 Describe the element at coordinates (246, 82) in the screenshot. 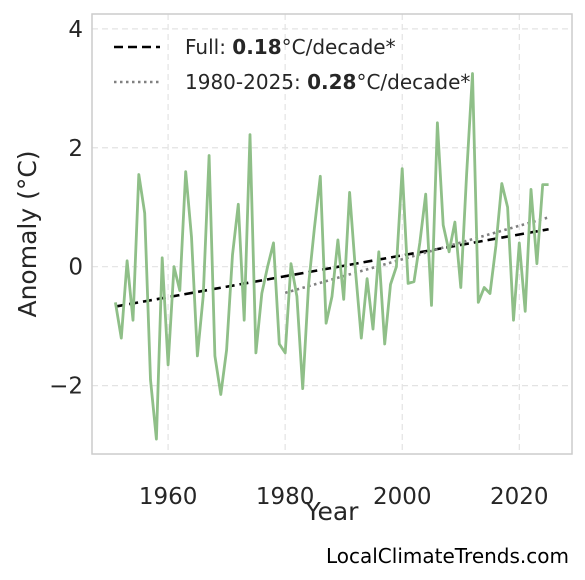

I see `legend-prefix: 1980-2025:` at that location.